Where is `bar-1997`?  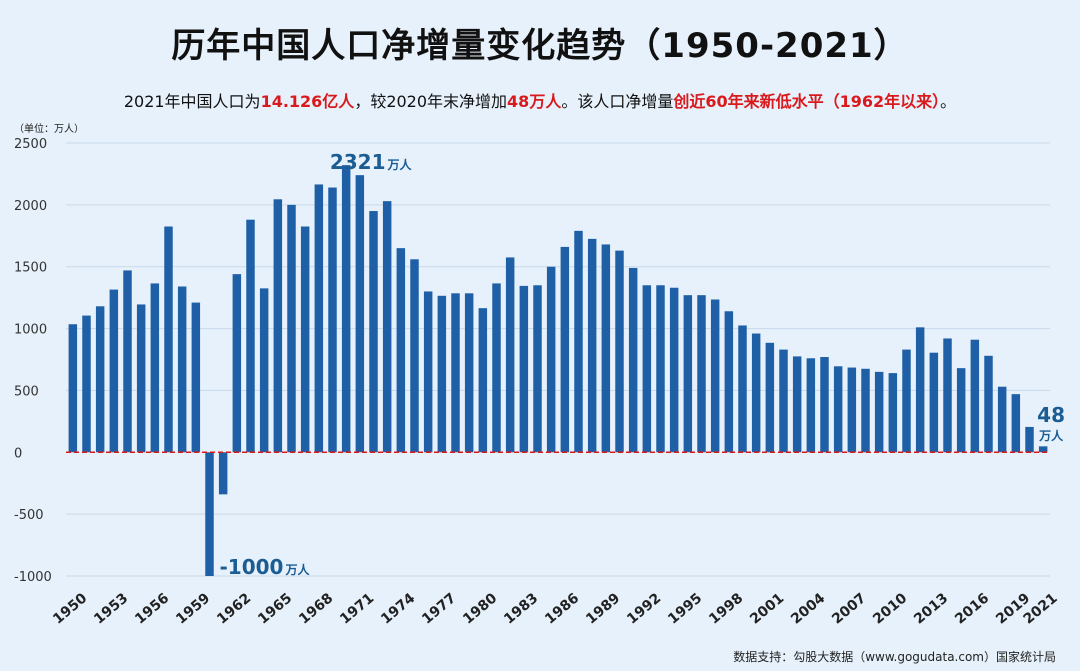
bar-1997 is located at coordinates (715, 376).